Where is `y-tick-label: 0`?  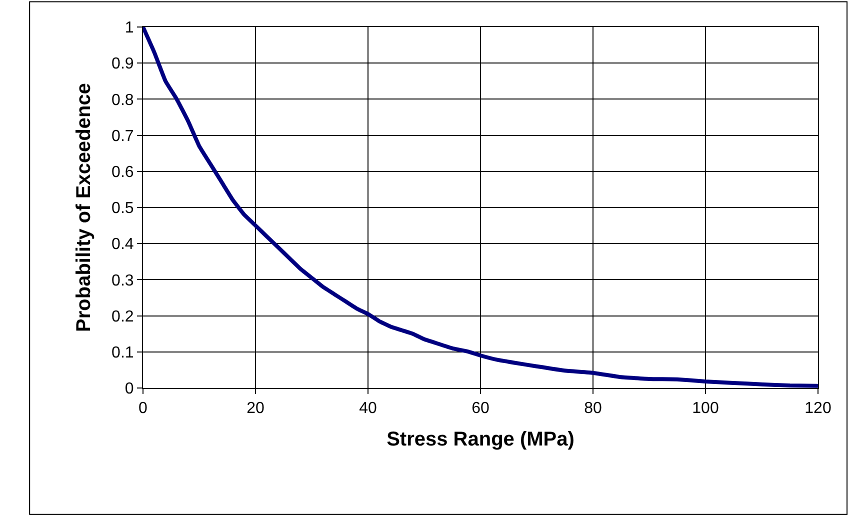 y-tick-label: 0 is located at coordinates (129, 389).